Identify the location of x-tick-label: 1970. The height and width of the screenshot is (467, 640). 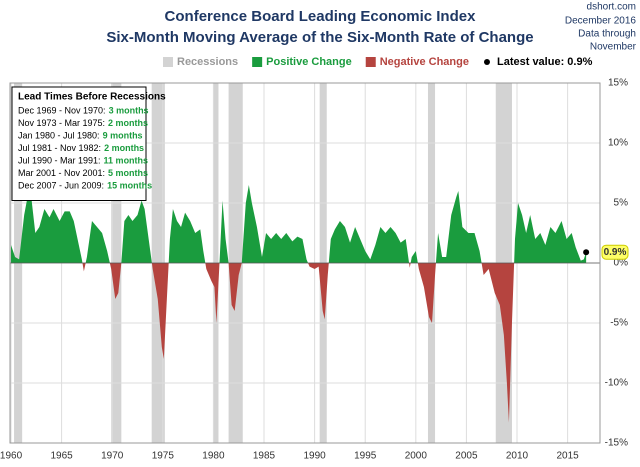
(112, 456).